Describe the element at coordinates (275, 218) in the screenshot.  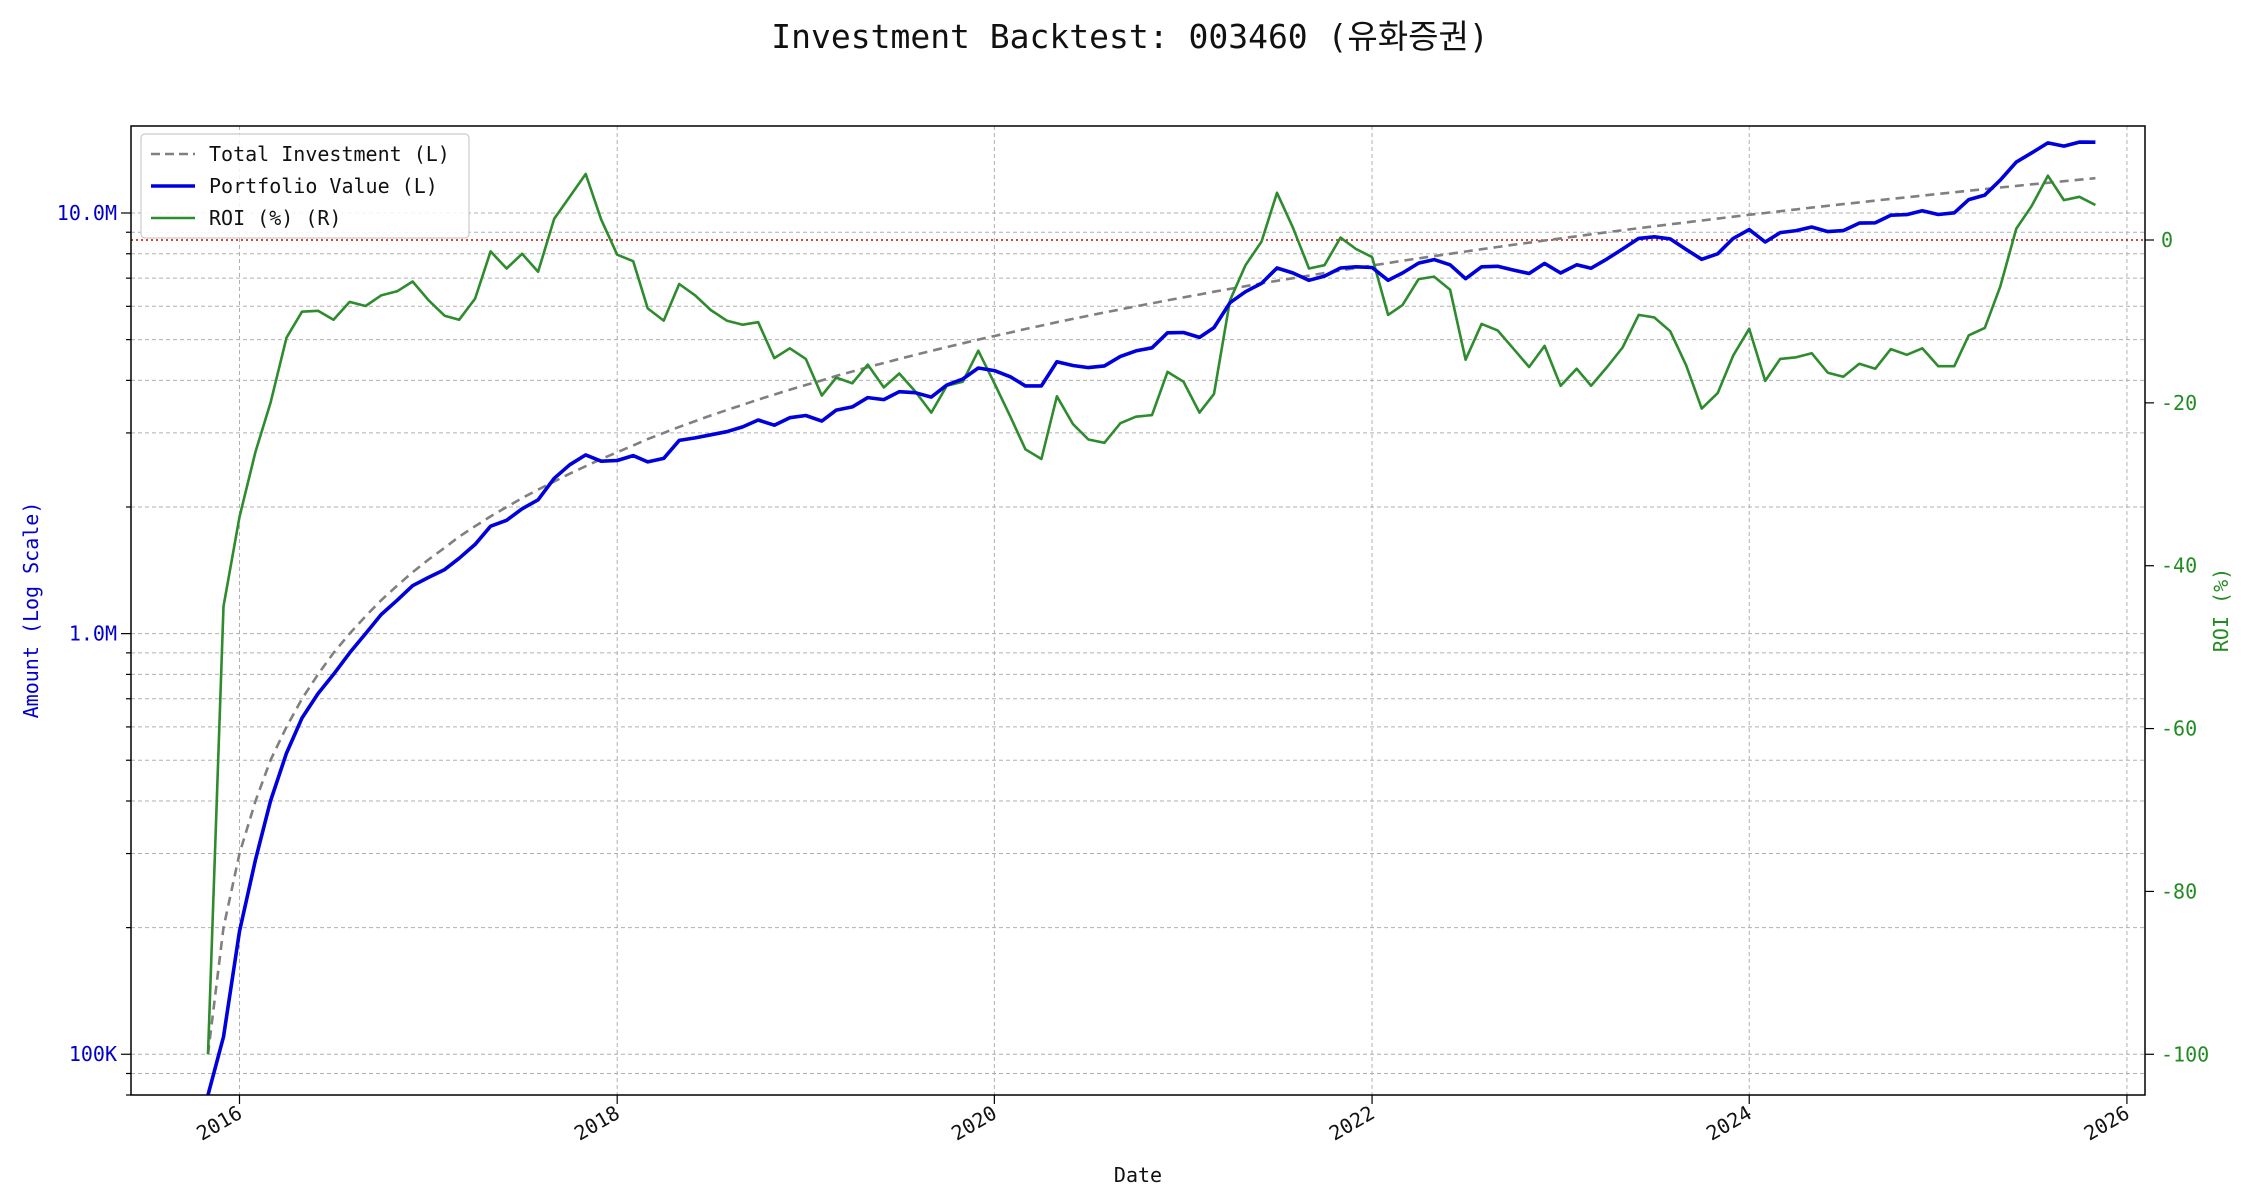
I see `legend-label-roi: ROI (%) (R)` at that location.